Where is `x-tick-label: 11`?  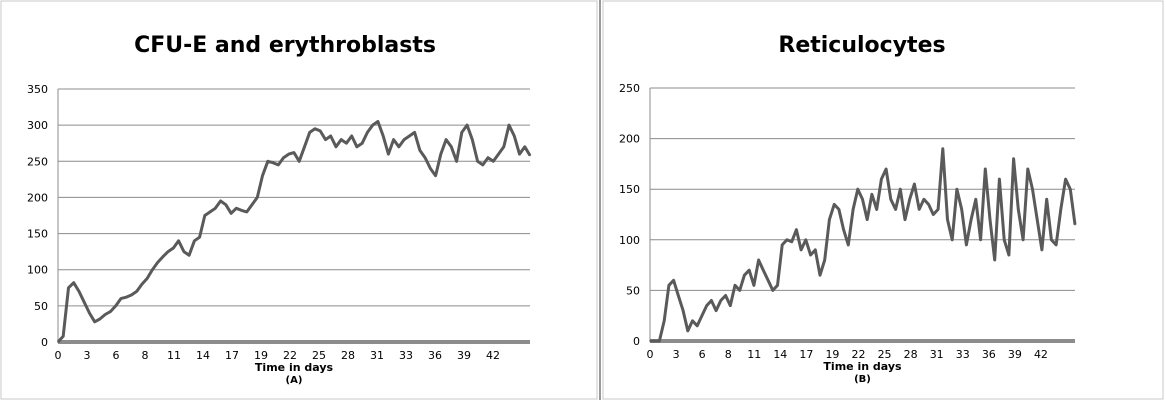
x-tick-label: 11 is located at coordinates (754, 354).